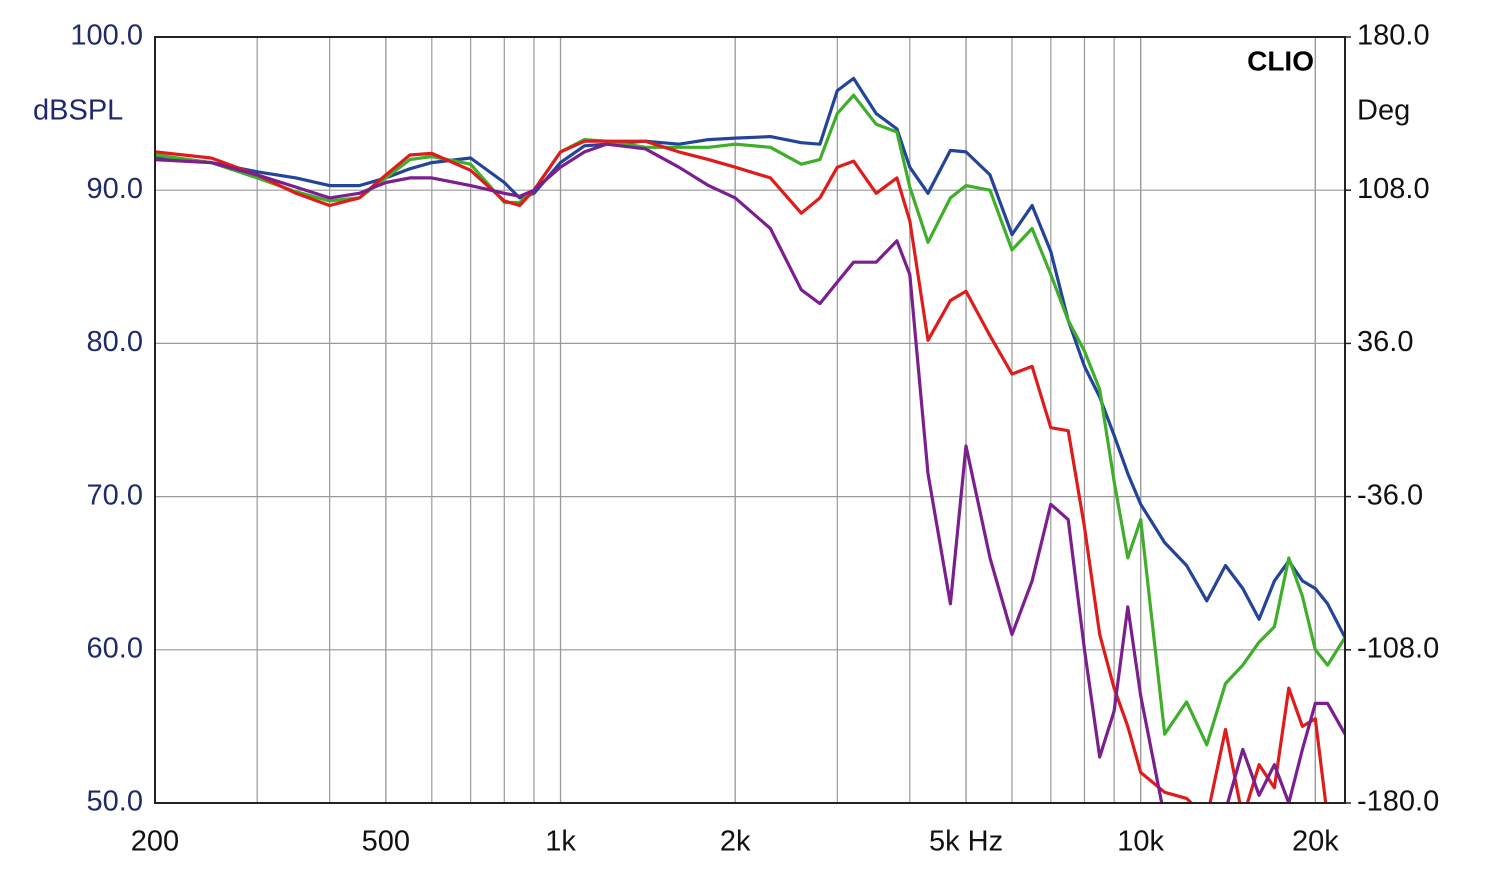 The image size is (1500, 877). I want to click on y-tick-label: 60.0, so click(115, 648).